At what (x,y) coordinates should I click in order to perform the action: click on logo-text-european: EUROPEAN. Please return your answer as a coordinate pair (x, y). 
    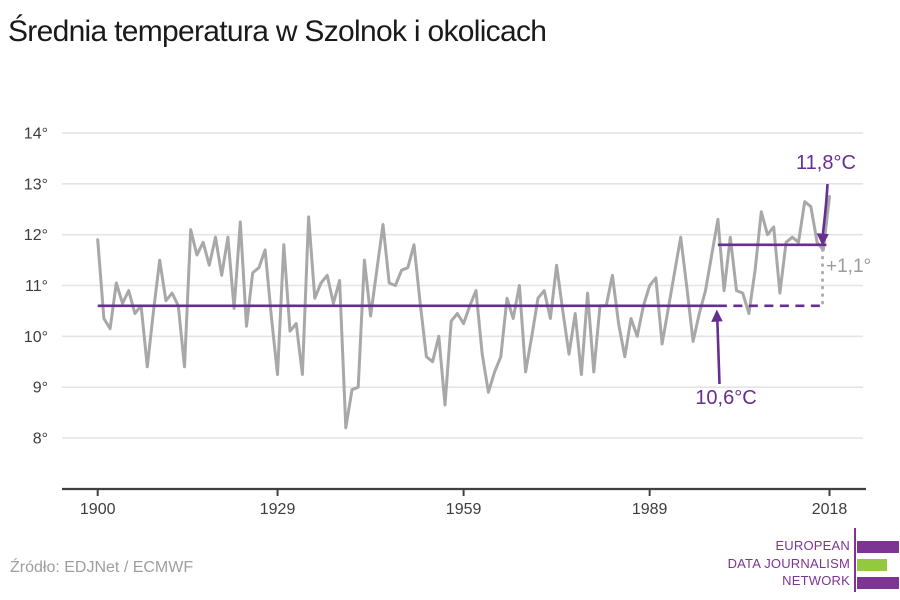
    Looking at the image, I should click on (812, 545).